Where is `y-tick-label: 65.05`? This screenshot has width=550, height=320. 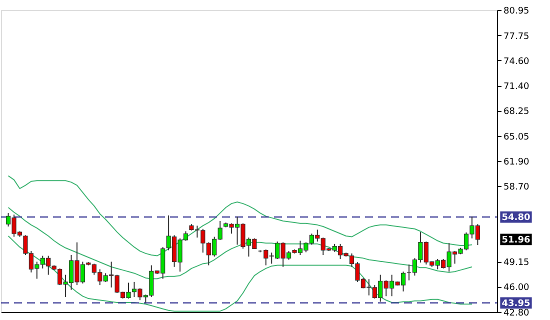
y-tick-label: 65.05 is located at coordinates (517, 137).